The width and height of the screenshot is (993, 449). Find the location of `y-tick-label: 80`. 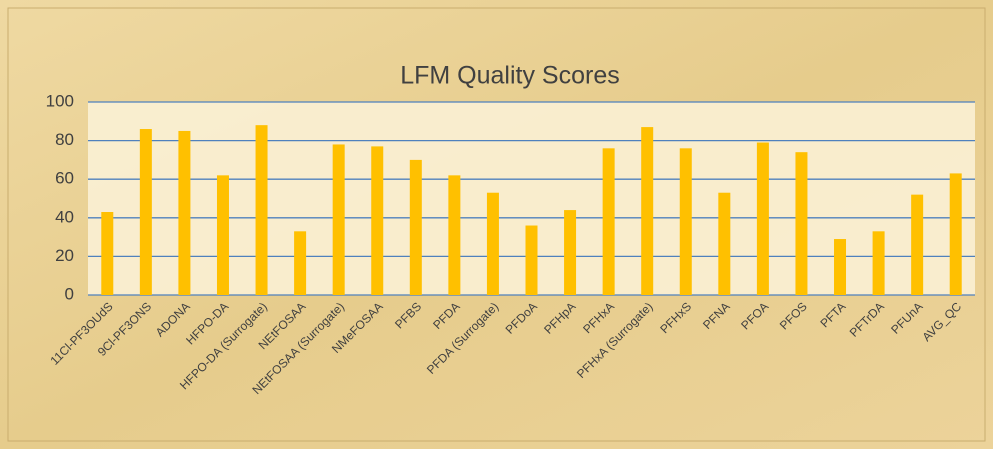

y-tick-label: 80 is located at coordinates (64, 139).